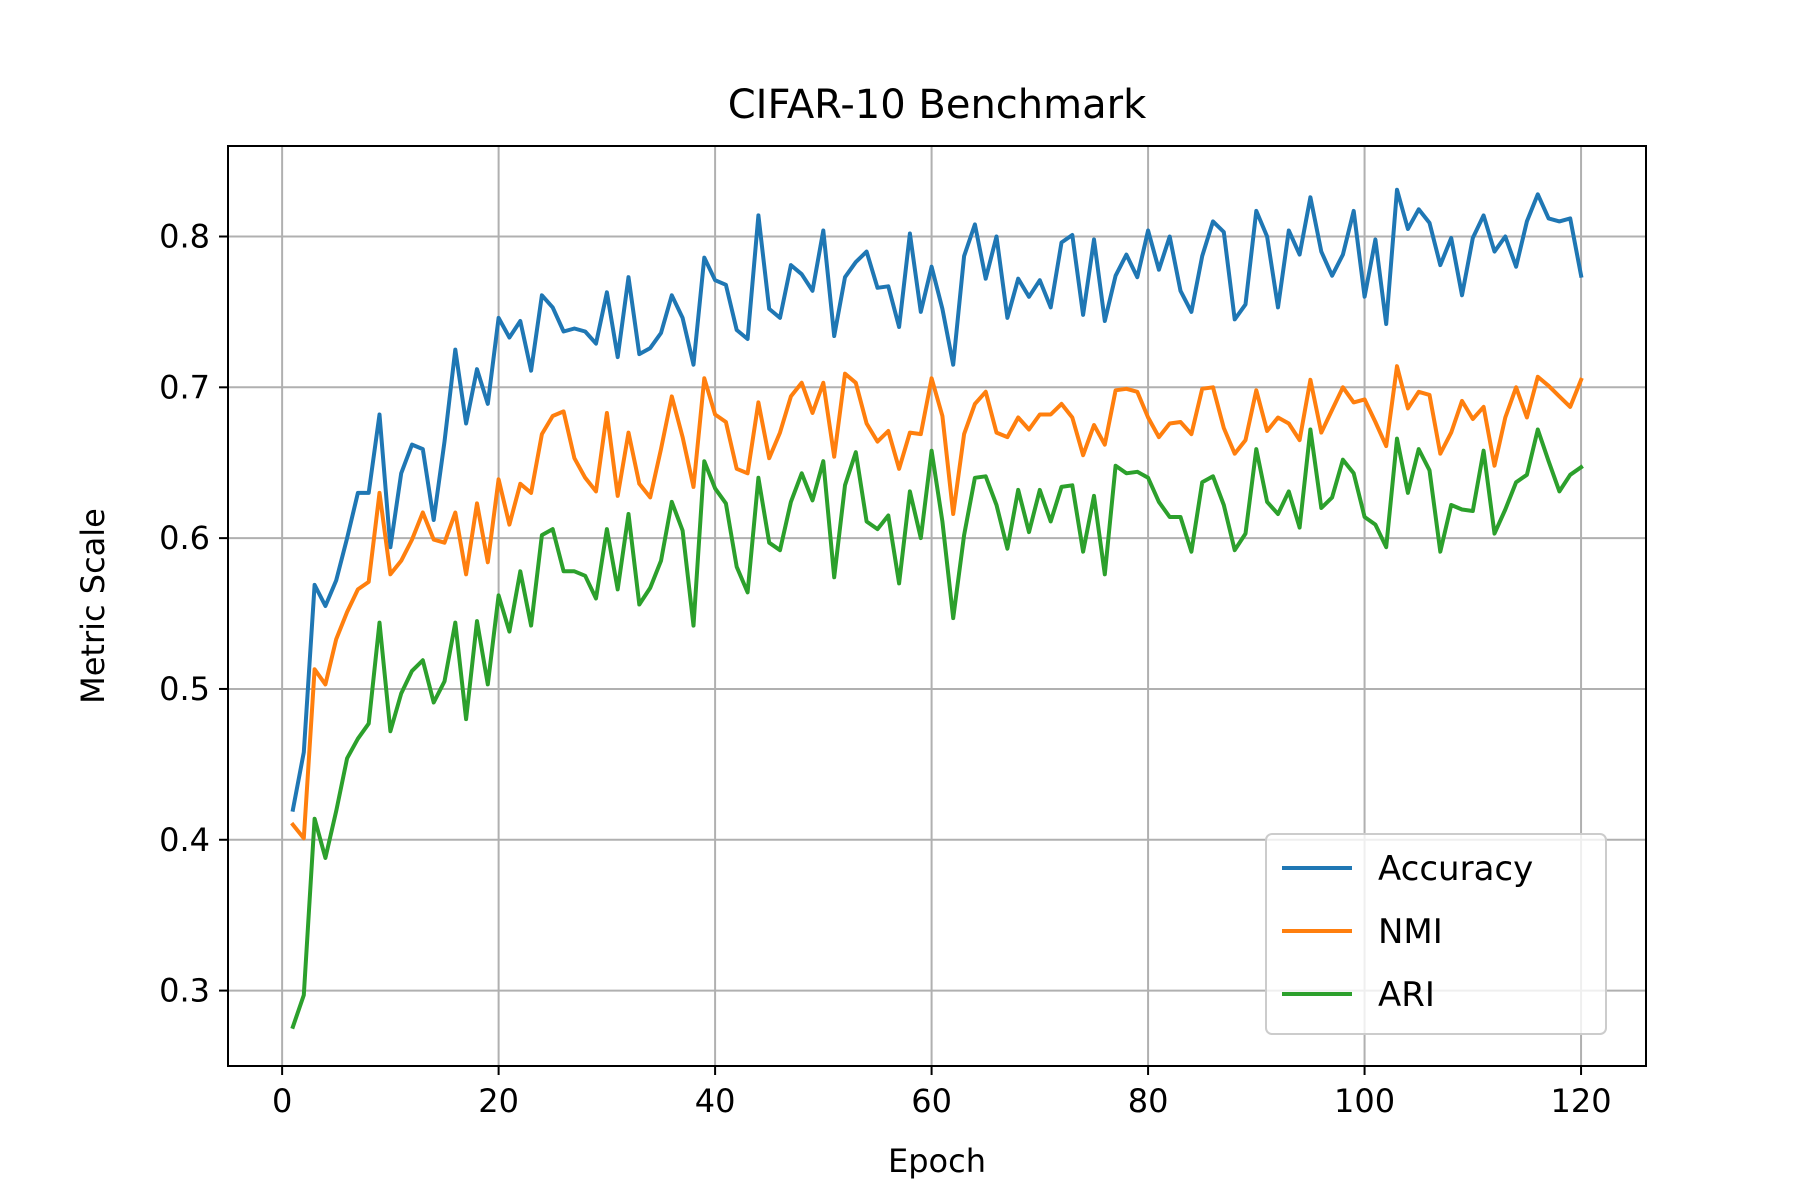 The width and height of the screenshot is (1800, 1200). Describe the element at coordinates (93, 606) in the screenshot. I see `y-axis-title: Metric Scale` at that location.